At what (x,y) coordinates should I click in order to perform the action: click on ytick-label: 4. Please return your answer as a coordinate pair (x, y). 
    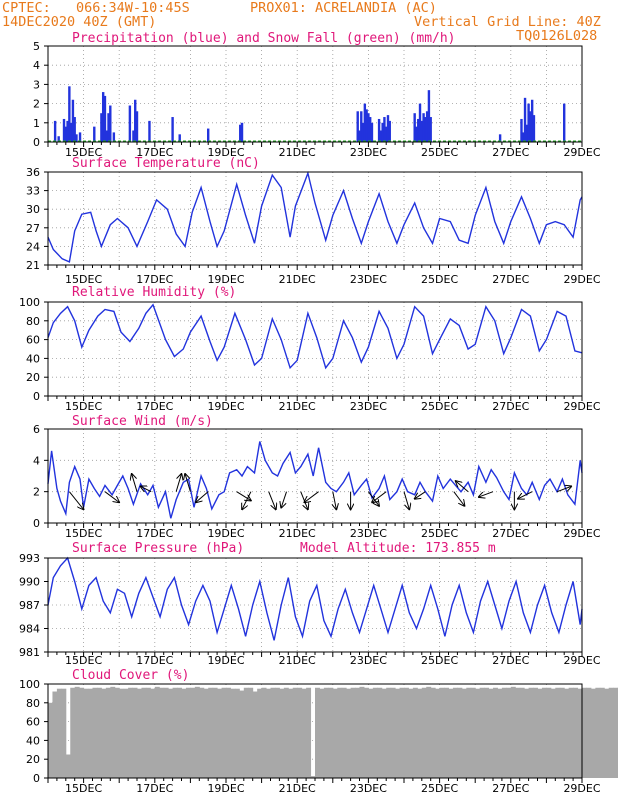
    Looking at the image, I should click on (36, 460).